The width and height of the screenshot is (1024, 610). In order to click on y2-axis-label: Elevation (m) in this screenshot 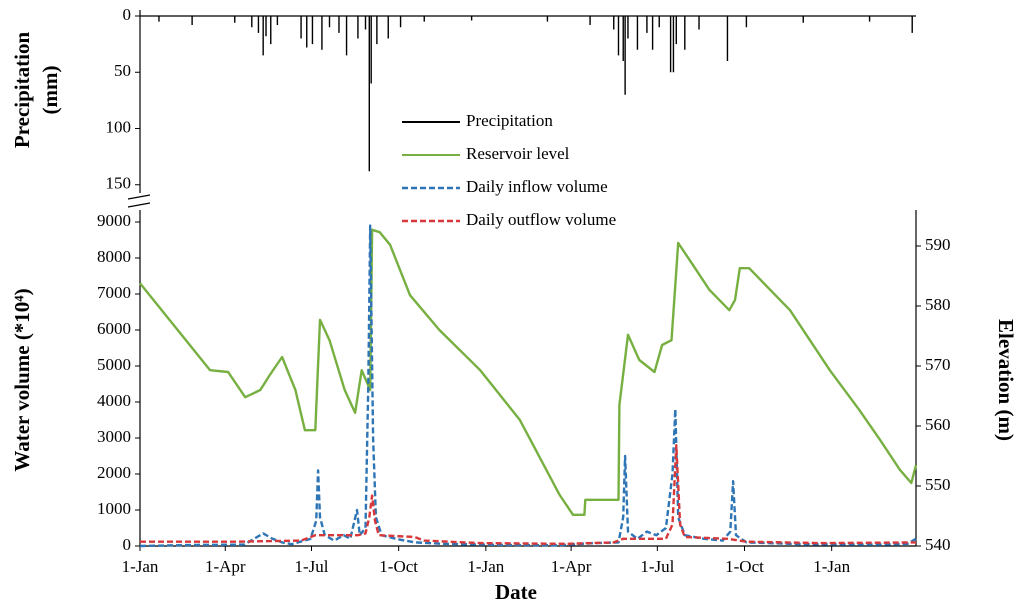, I will do `click(1006, 380)`.